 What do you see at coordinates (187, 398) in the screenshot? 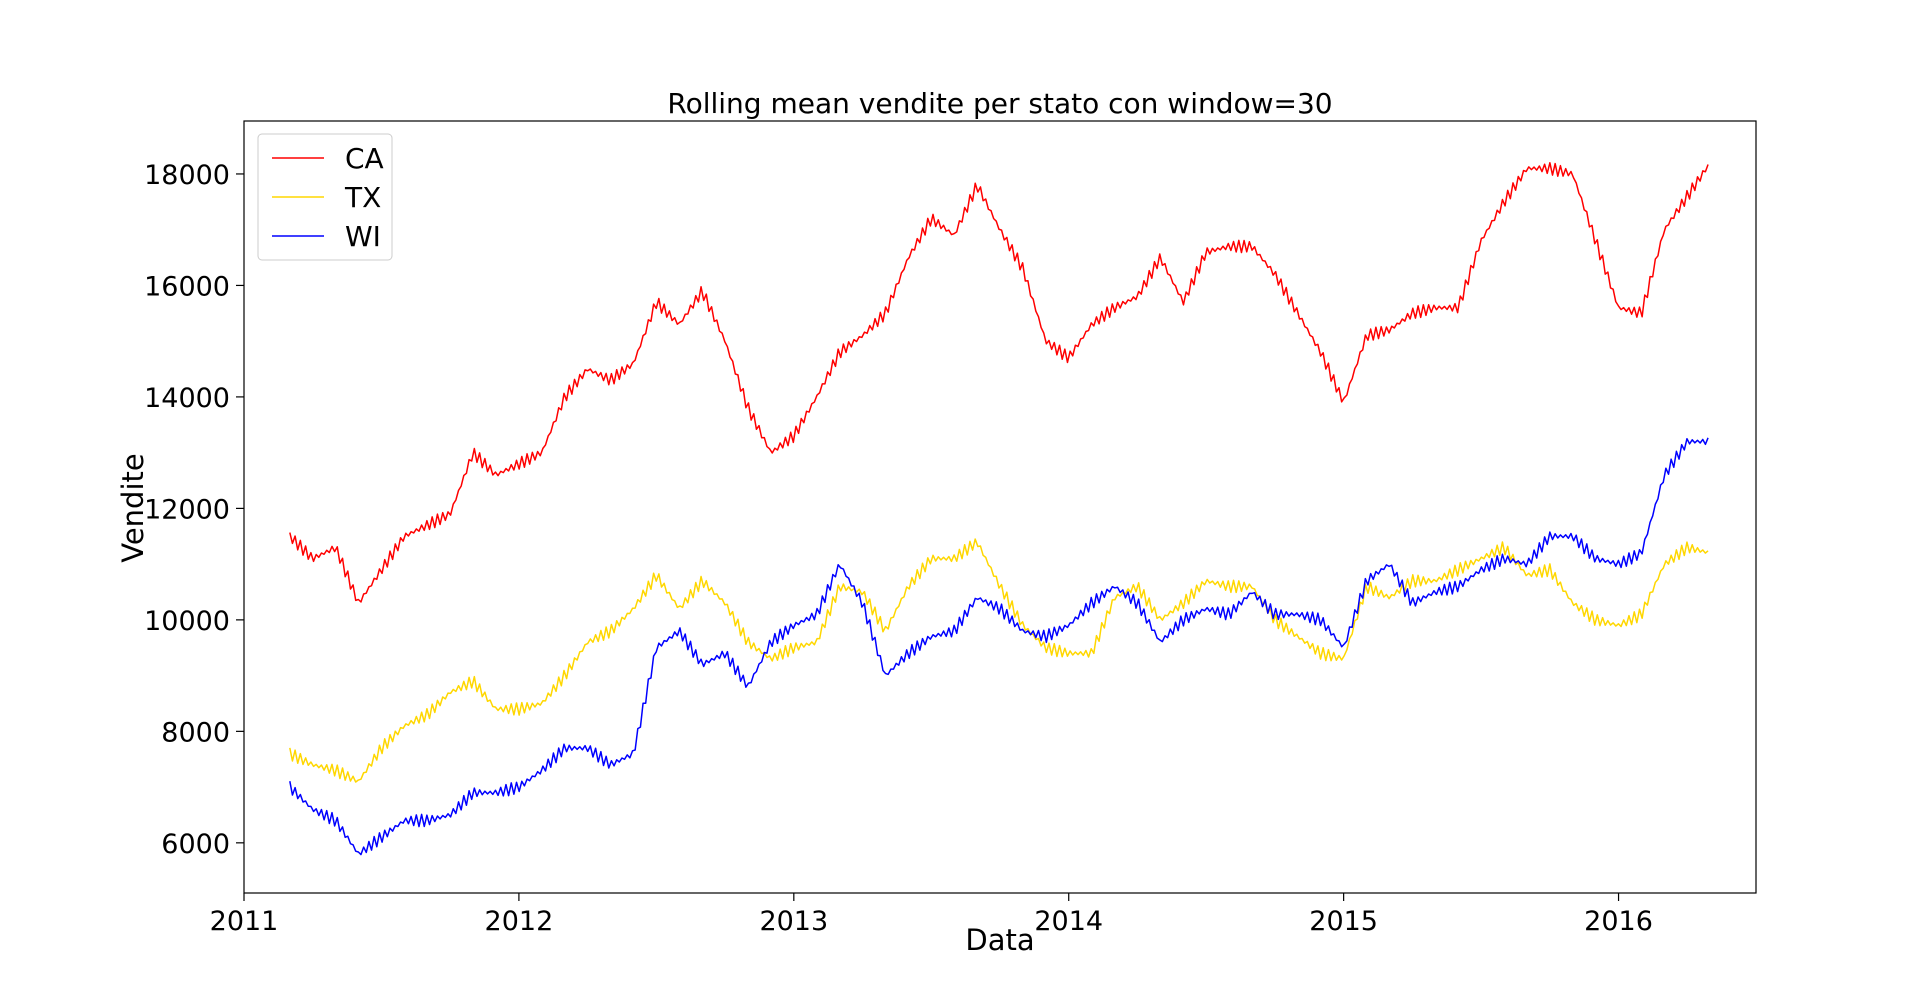
I see `y-tick-label: 14000` at bounding box center [187, 398].